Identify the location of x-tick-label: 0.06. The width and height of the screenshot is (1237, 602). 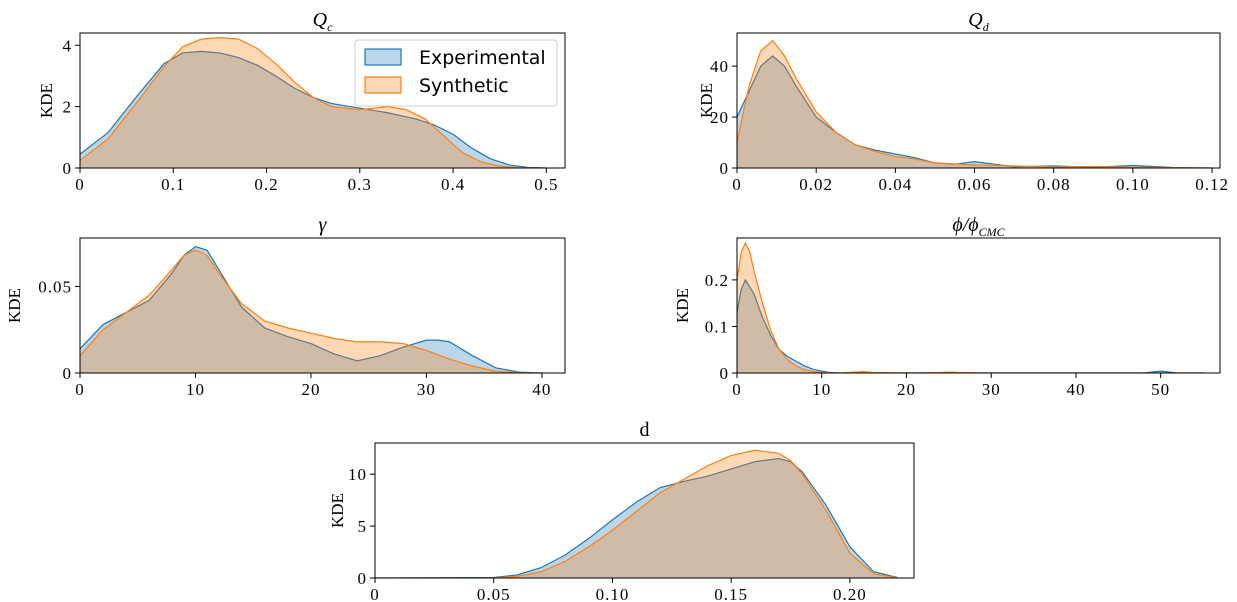
(975, 184).